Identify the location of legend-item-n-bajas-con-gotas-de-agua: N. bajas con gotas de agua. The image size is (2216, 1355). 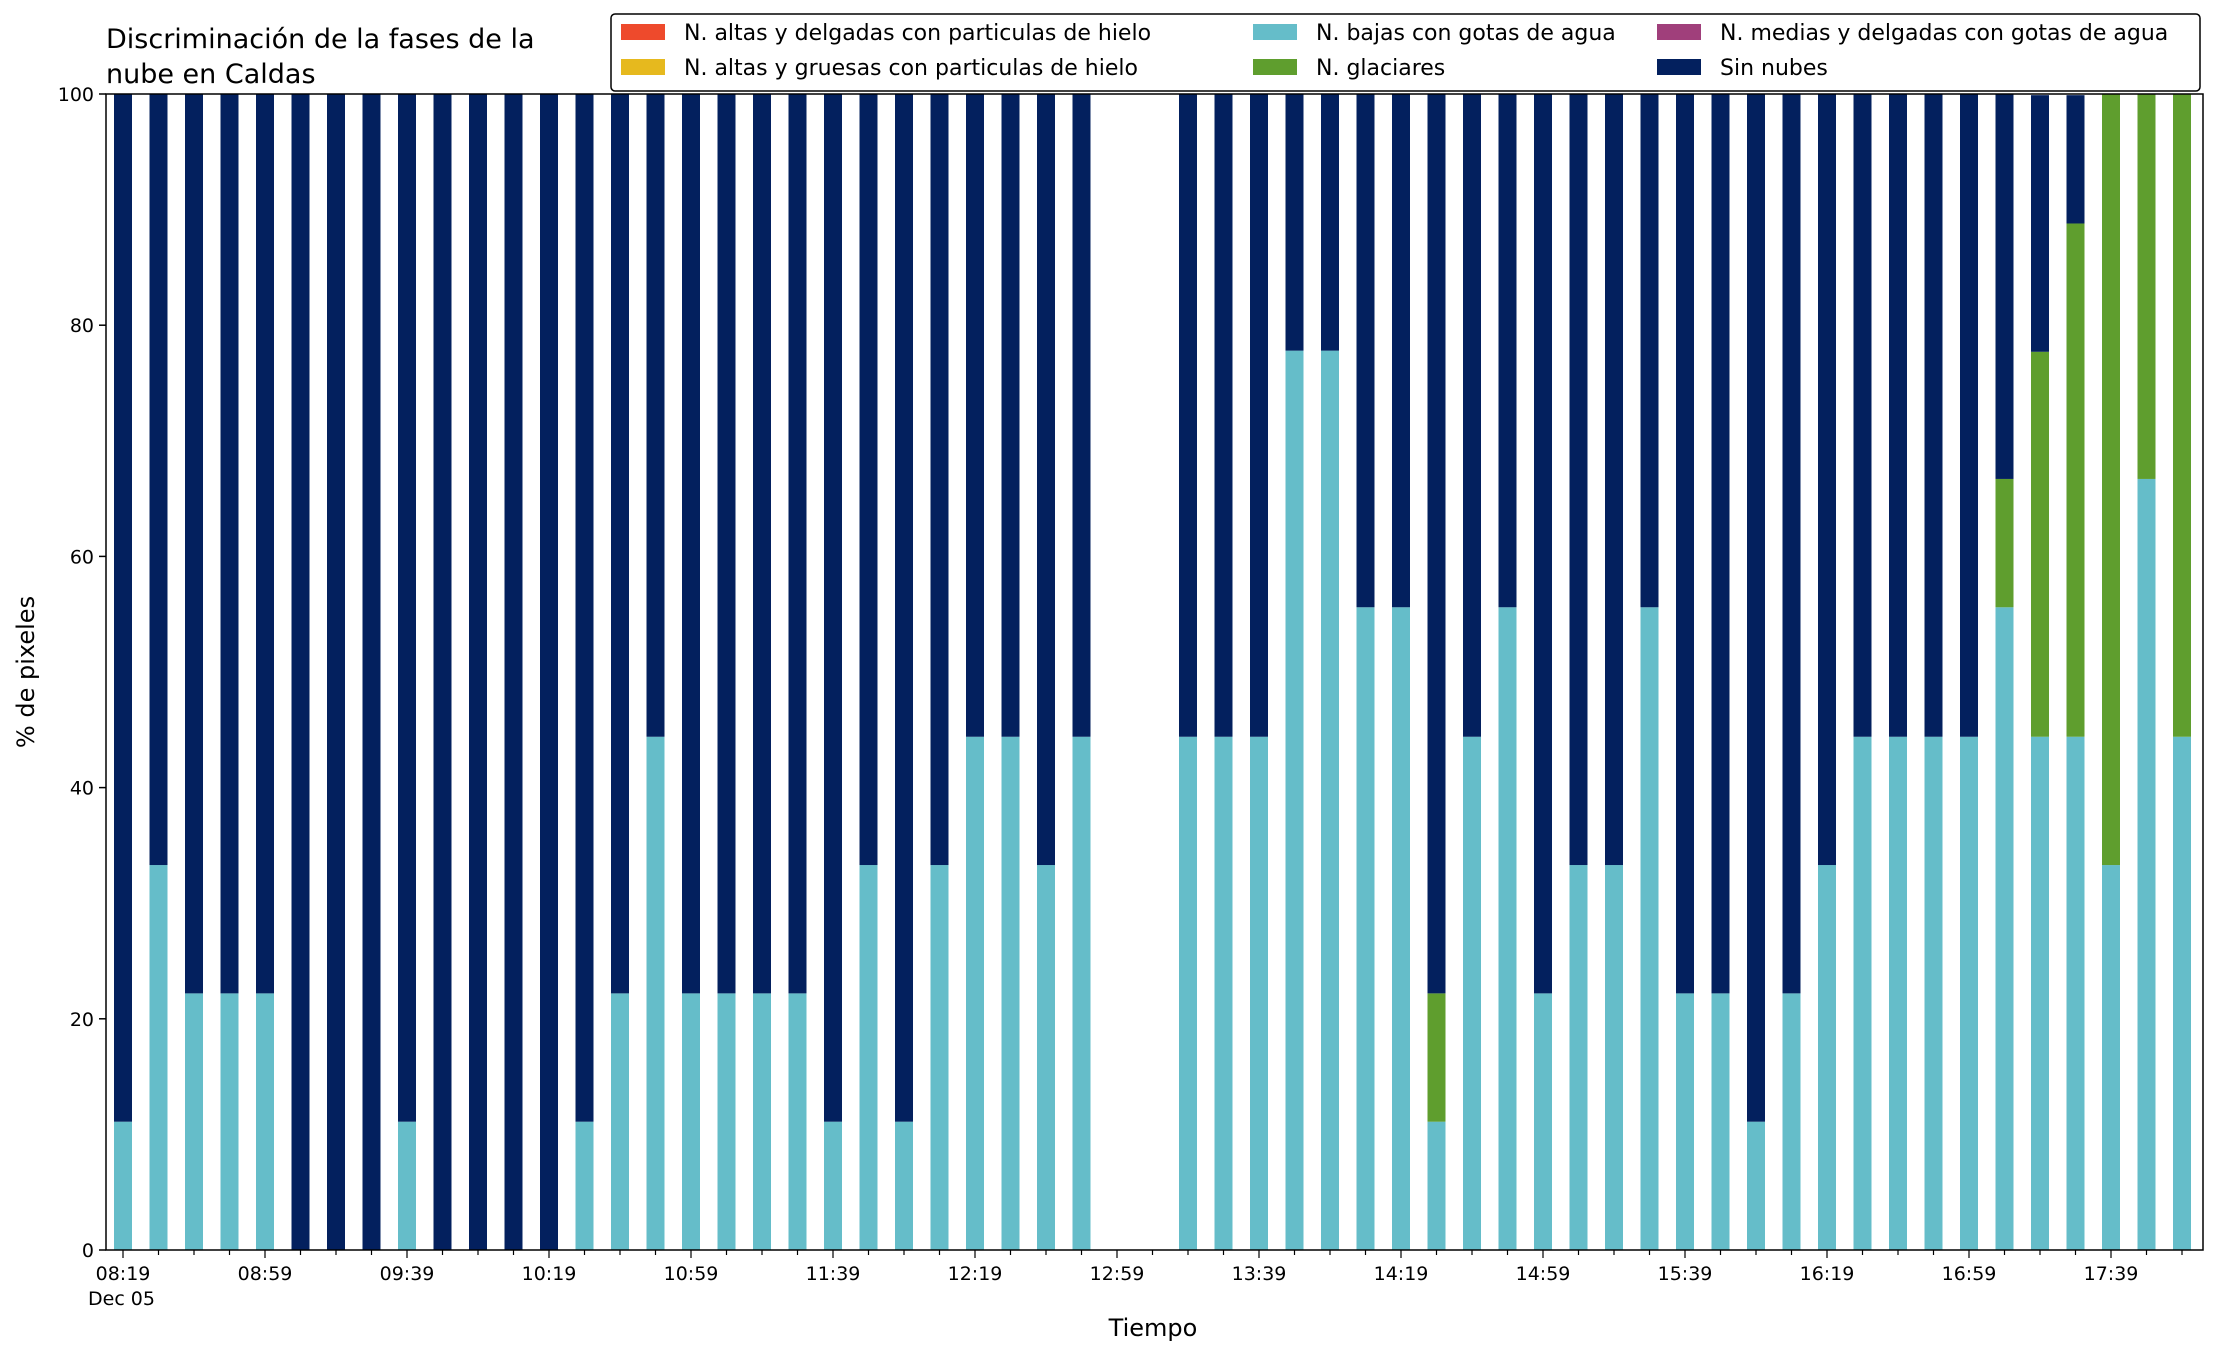
(1434, 33).